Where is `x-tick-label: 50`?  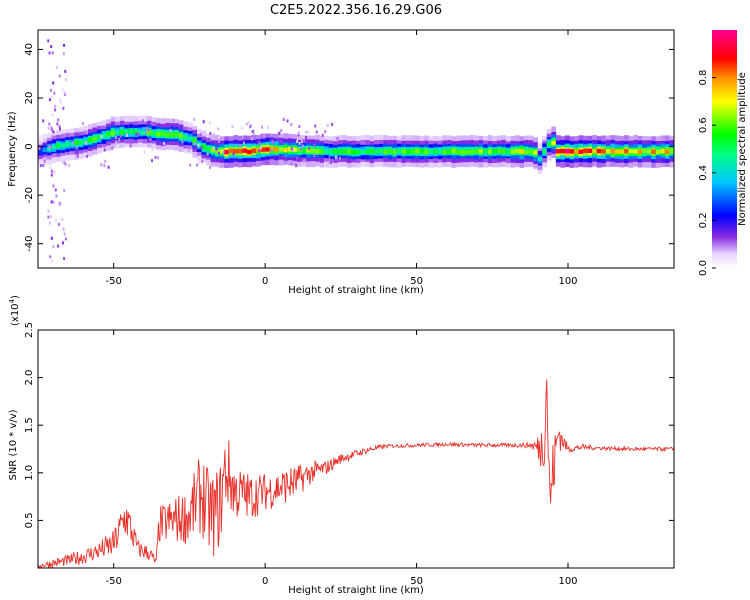
x-tick-label: 50 is located at coordinates (416, 581).